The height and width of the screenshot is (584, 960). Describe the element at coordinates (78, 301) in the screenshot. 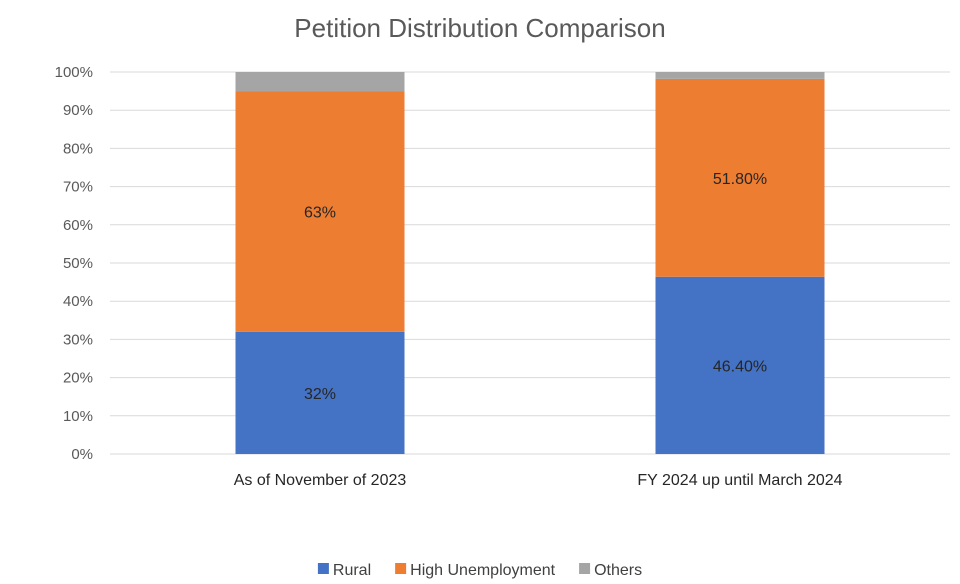

I see `y-tick-label: 40%` at that location.